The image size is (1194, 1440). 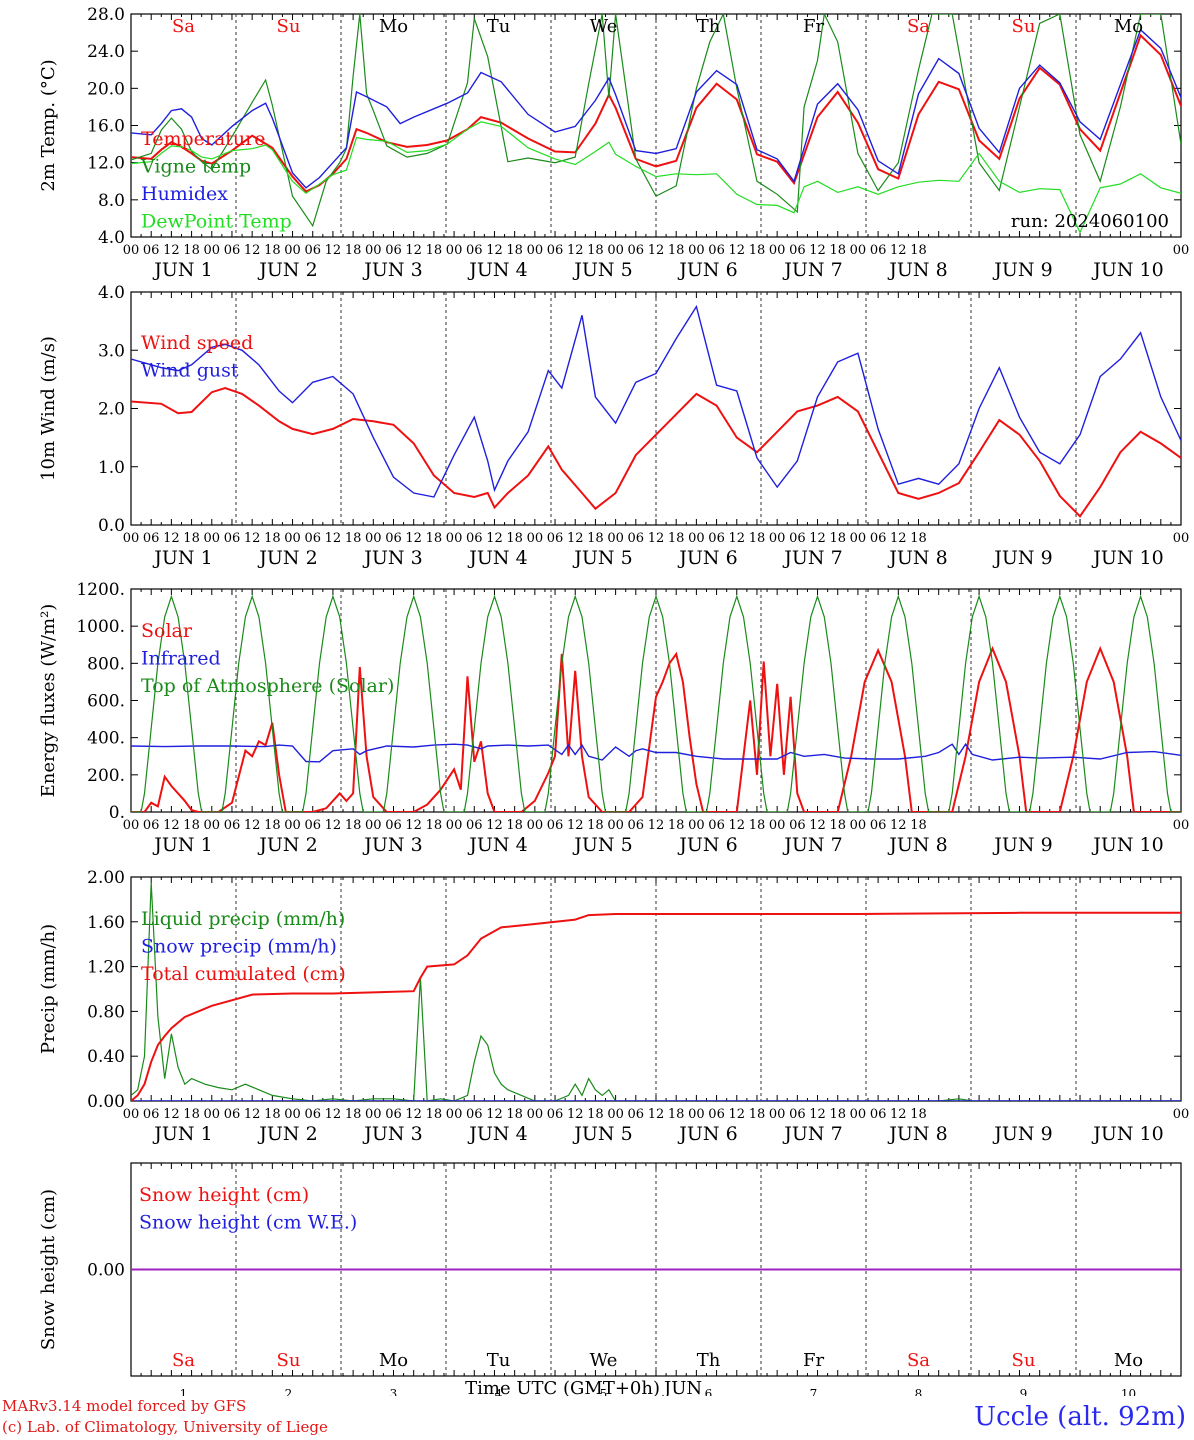 I want to click on day-name: Th, so click(x=709, y=26).